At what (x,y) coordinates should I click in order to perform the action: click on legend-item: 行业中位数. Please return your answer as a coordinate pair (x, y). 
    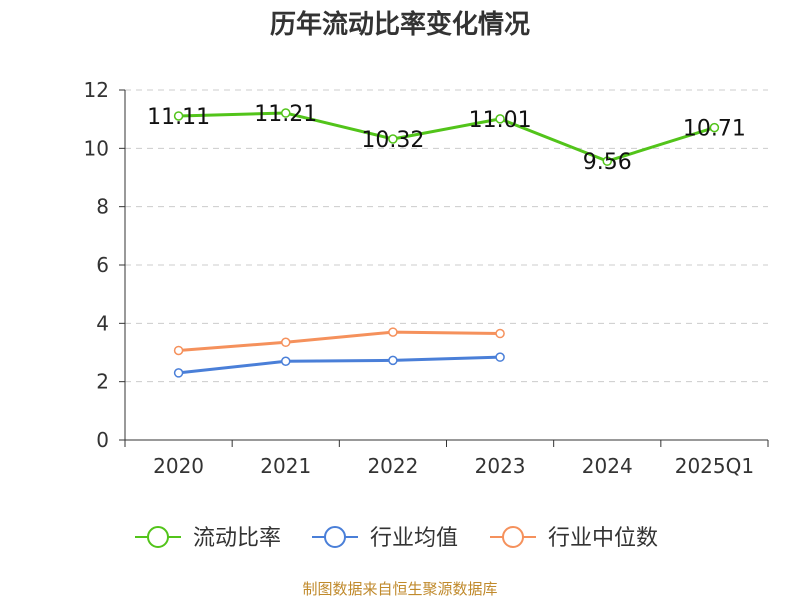
    Looking at the image, I should click on (574, 538).